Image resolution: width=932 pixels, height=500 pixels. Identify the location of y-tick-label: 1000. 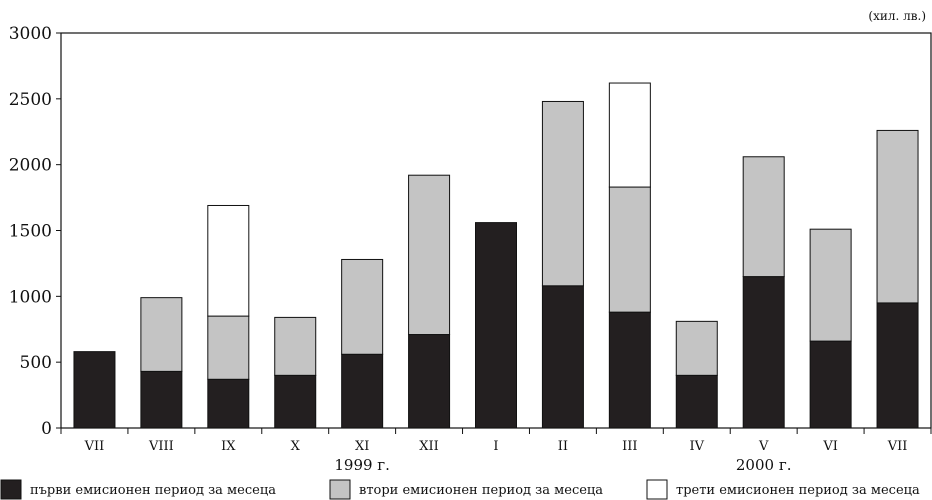
(30, 297).